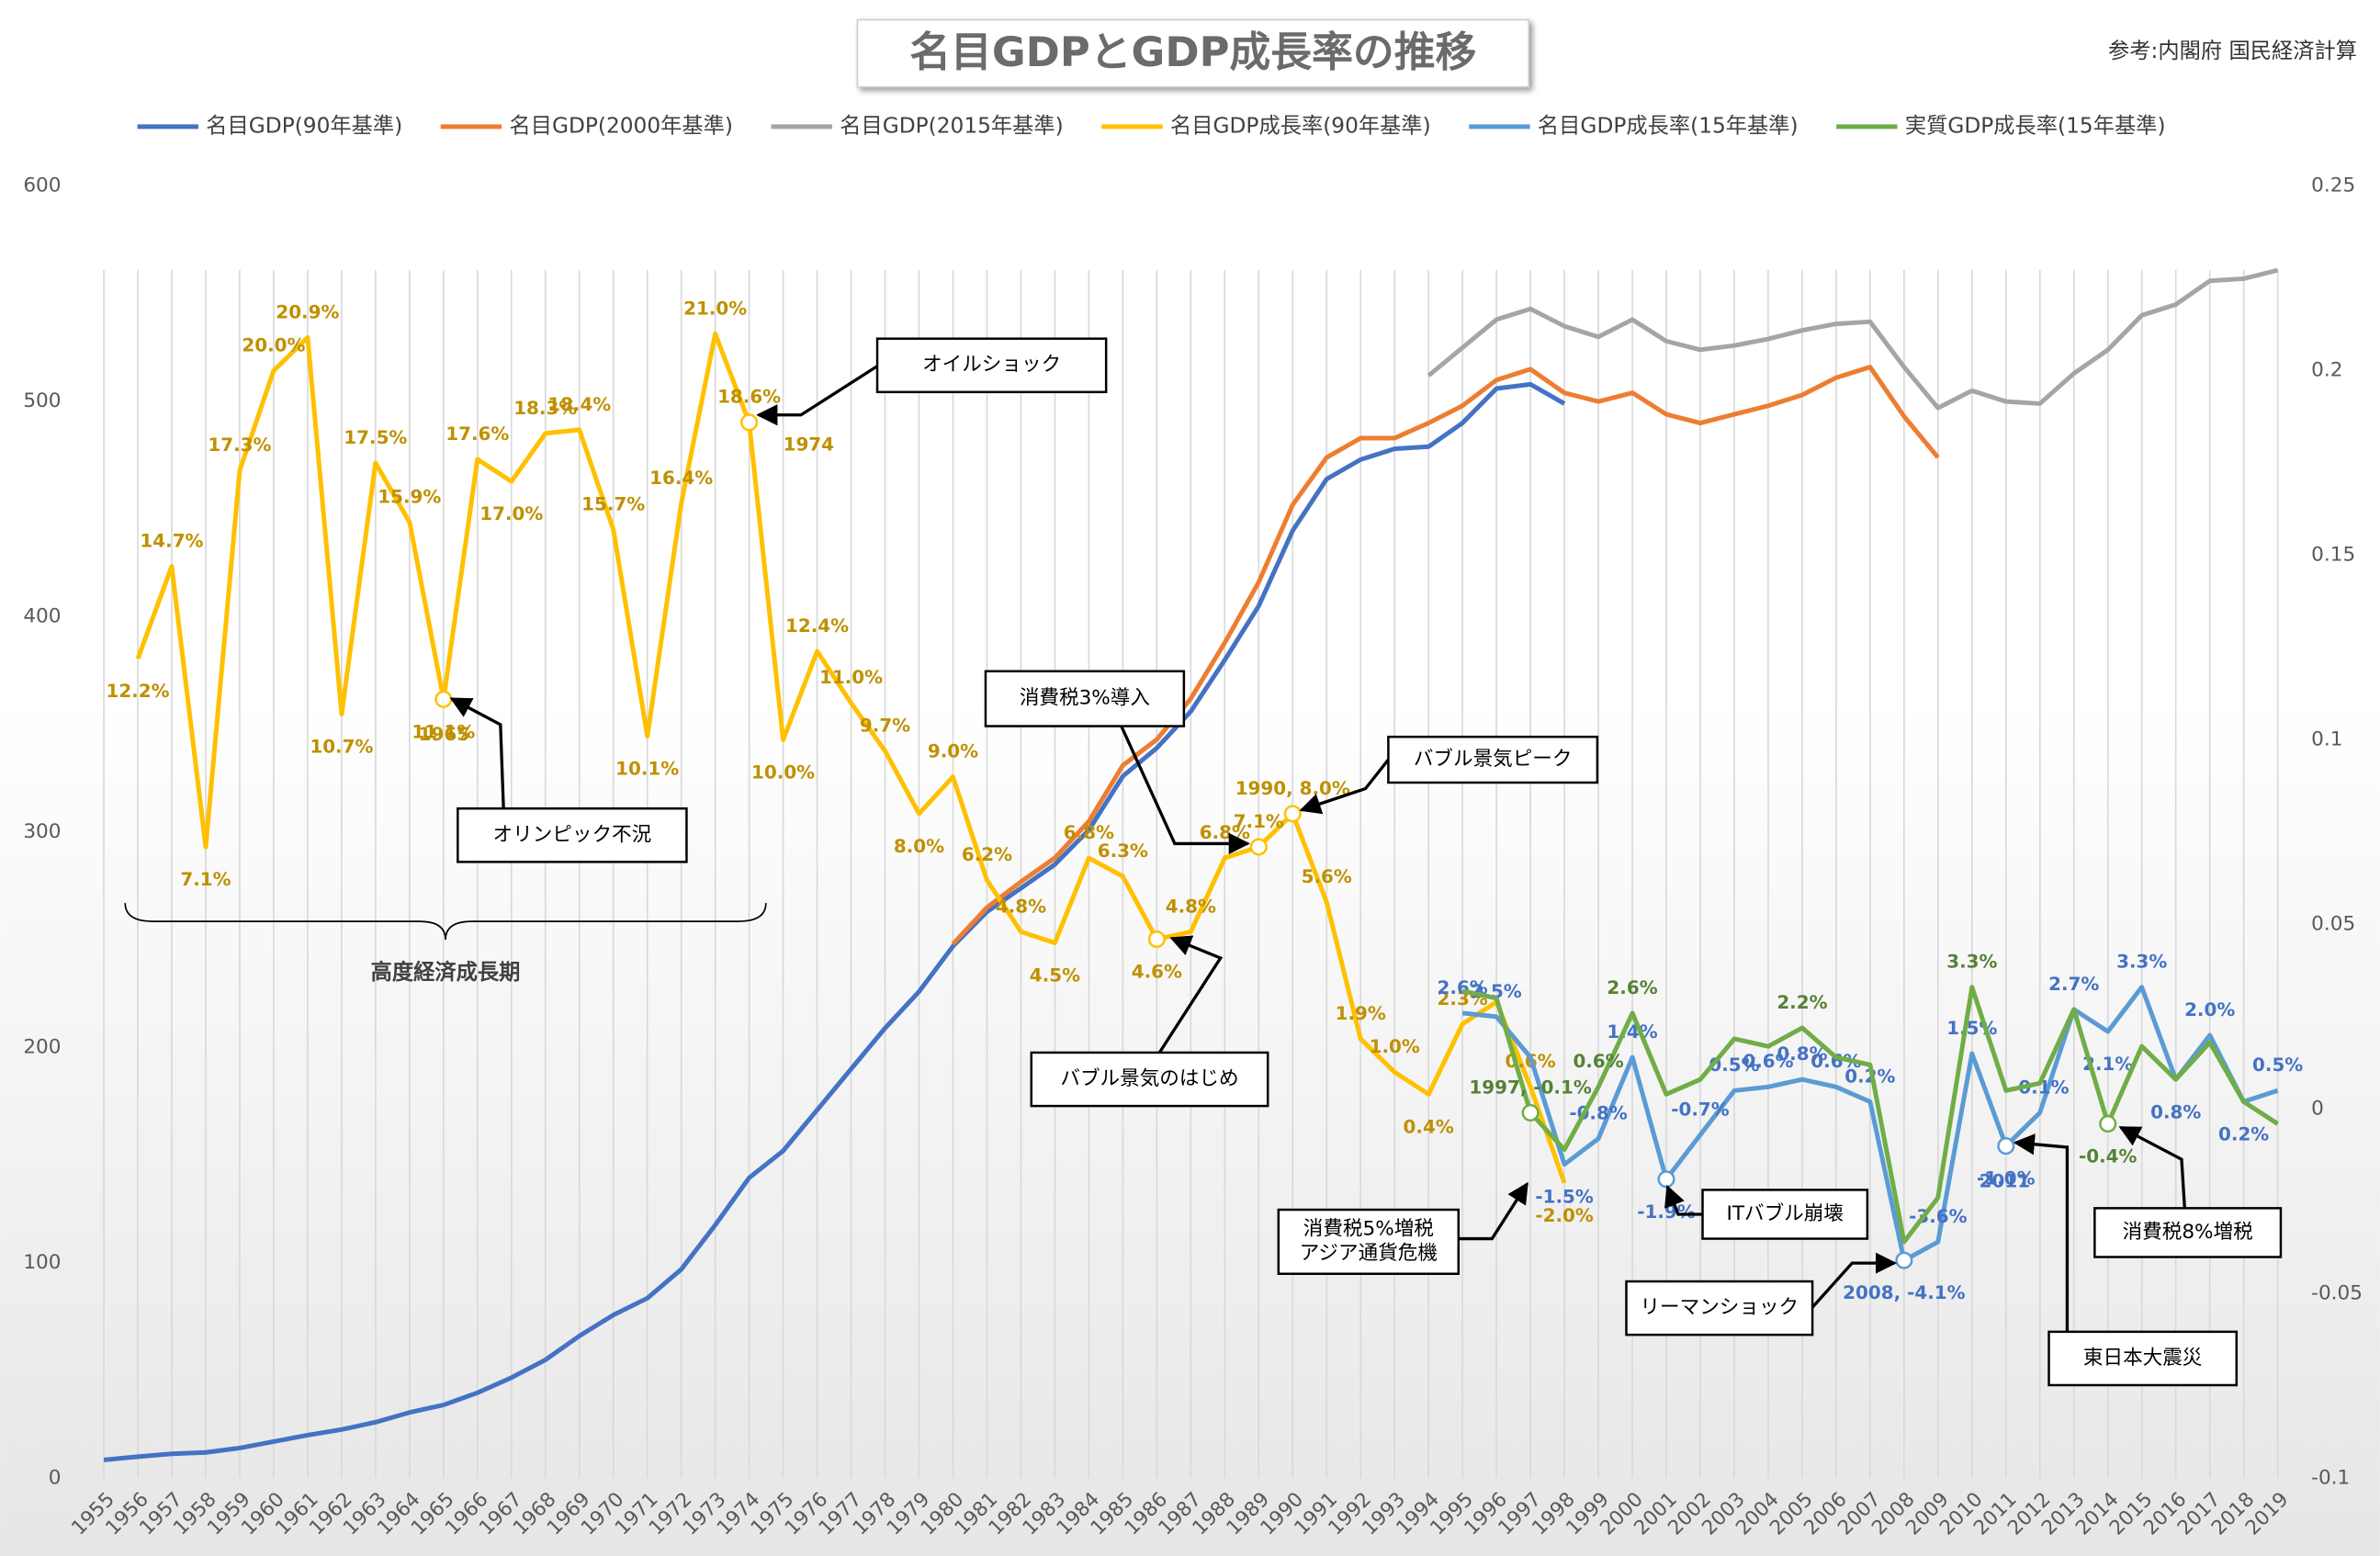  I want to click on y2-tick-label: 0.2, so click(2326, 370).